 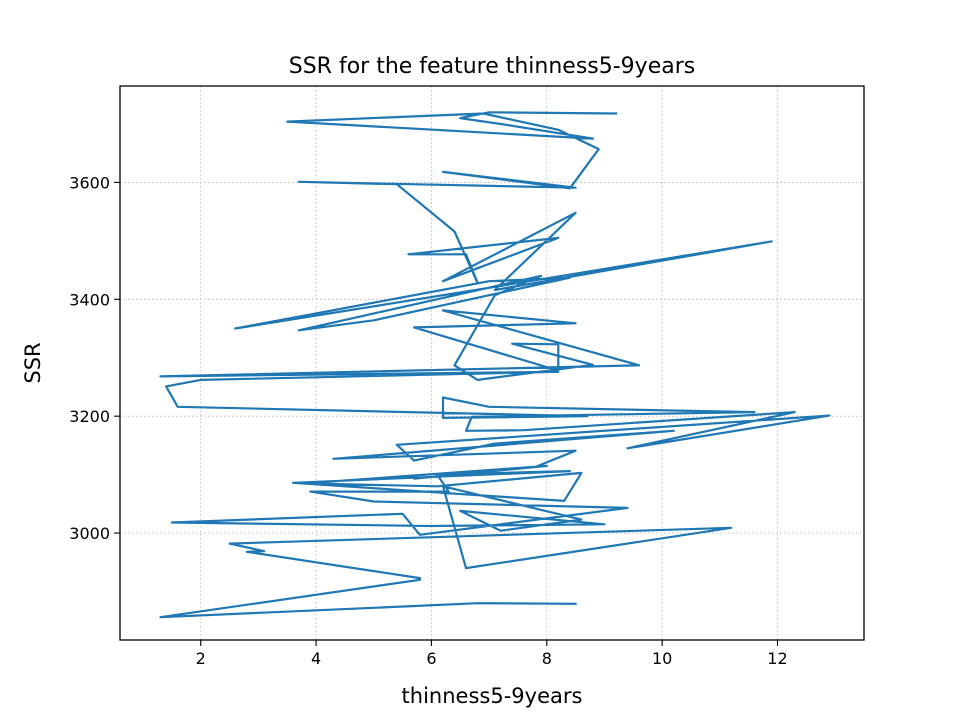 I want to click on y-axis-label: SSR, so click(x=33, y=362).